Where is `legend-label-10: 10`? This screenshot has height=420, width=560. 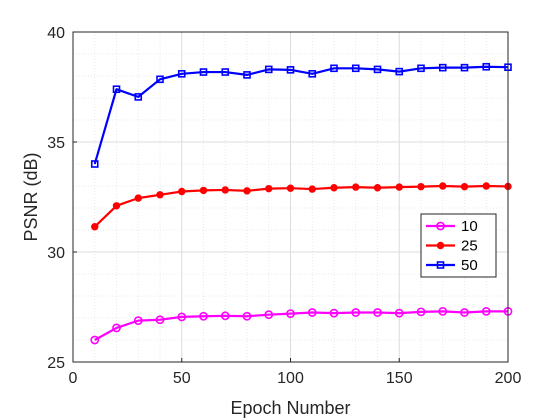
legend-label-10: 10 is located at coordinates (469, 226).